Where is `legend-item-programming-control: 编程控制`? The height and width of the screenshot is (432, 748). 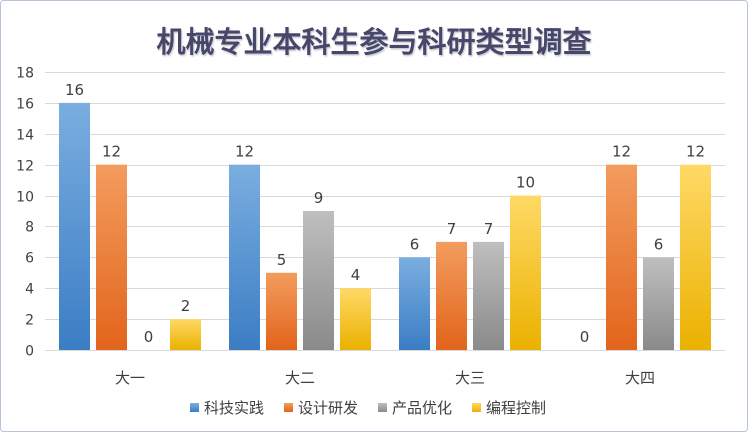
legend-item-programming-control: 编程控制 is located at coordinates (509, 408).